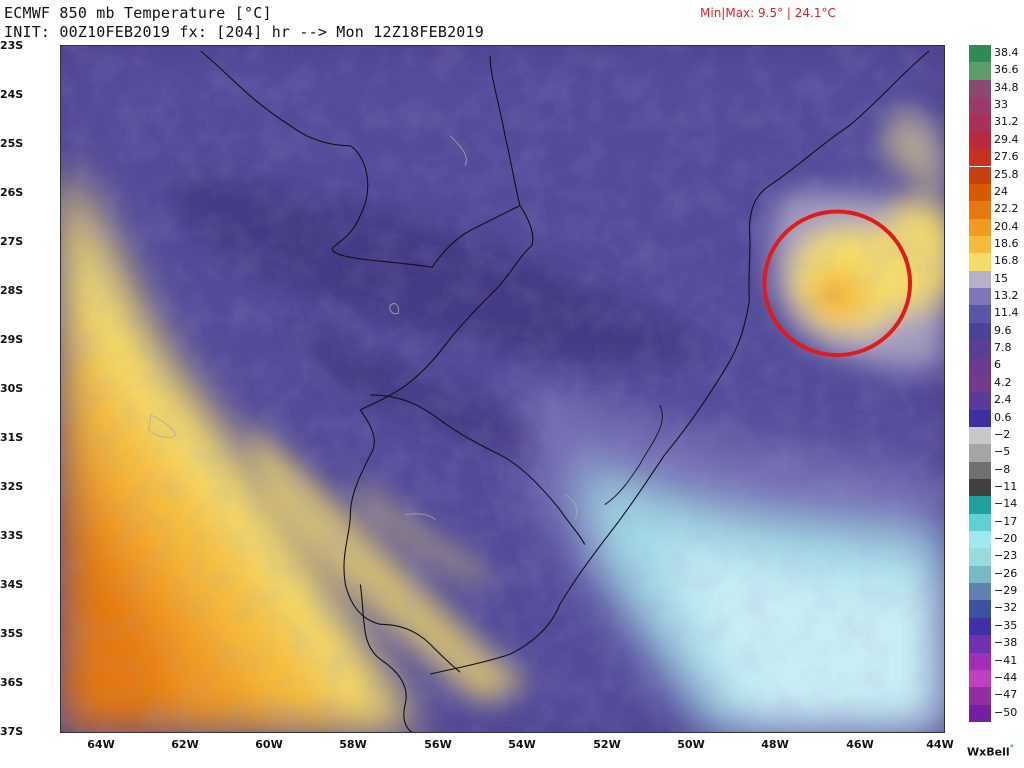 Image resolution: width=1024 pixels, height=768 pixels. Describe the element at coordinates (1003, 348) in the screenshot. I see `colorbar-label: 7.8` at that location.